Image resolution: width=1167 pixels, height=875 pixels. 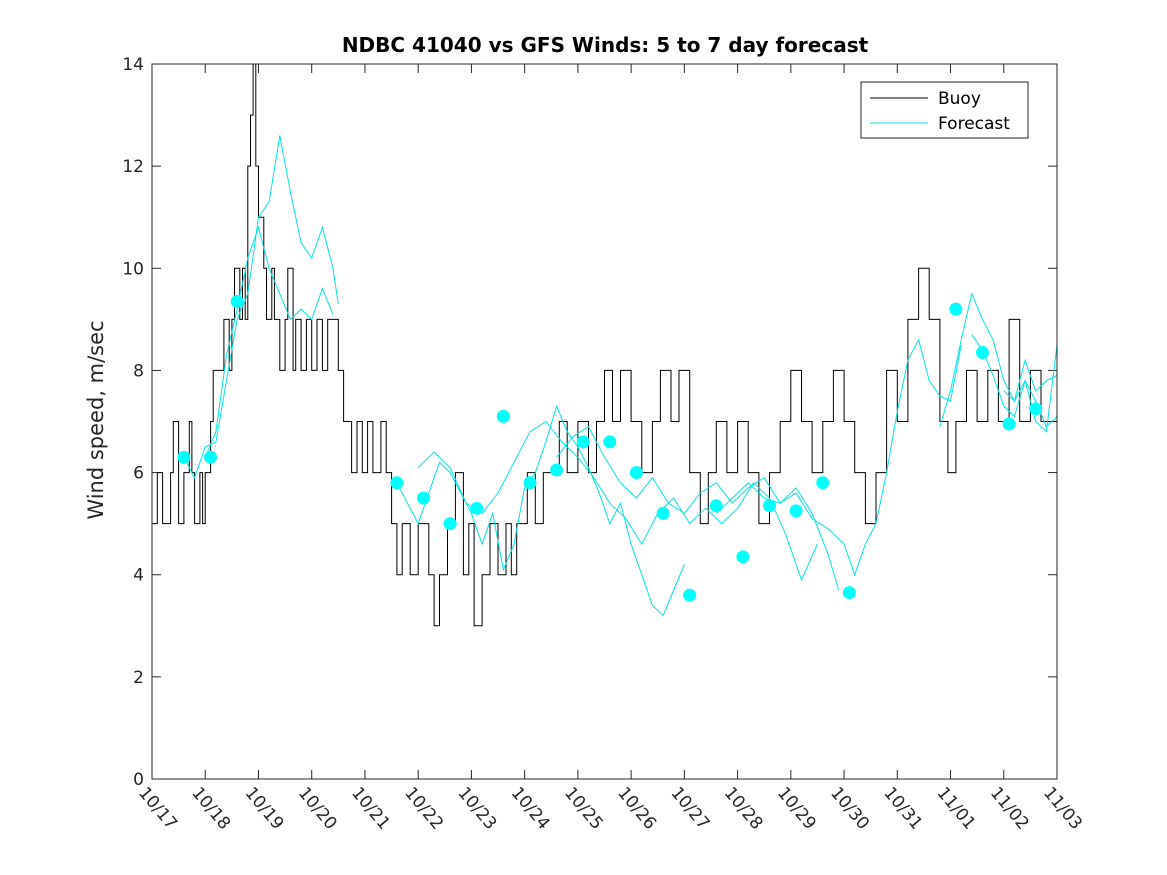 What do you see at coordinates (974, 124) in the screenshot?
I see `legend-label-forecast: Forecast` at bounding box center [974, 124].